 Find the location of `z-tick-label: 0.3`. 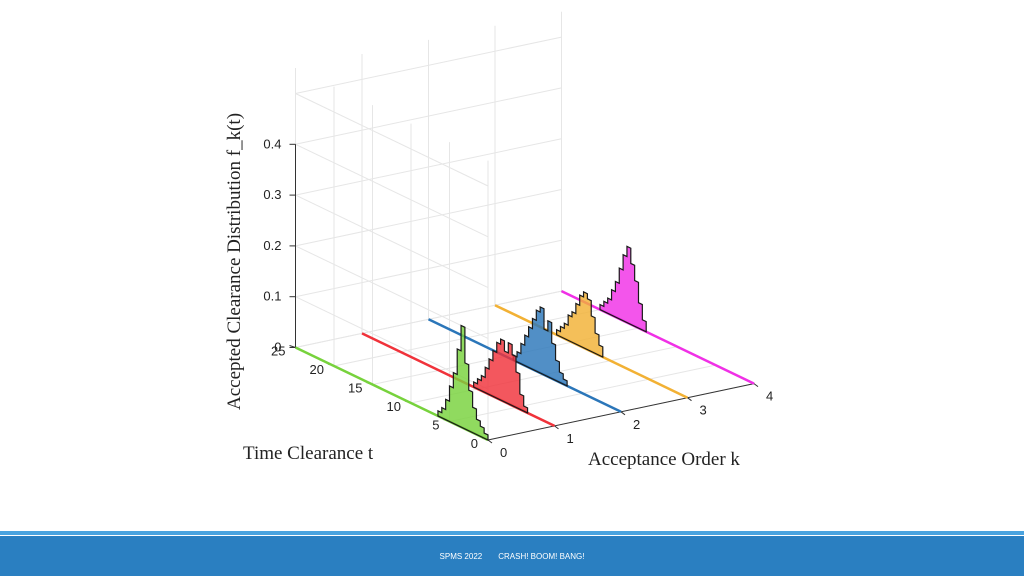

z-tick-label: 0.3 is located at coordinates (272, 194).